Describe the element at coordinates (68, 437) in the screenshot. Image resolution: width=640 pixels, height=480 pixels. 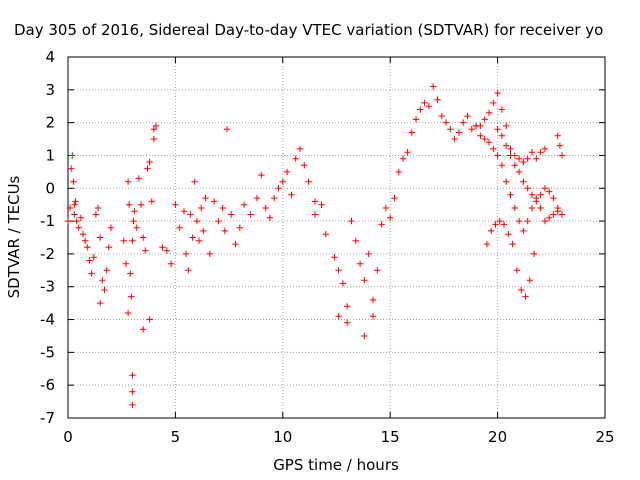
I see `x-tick-label: 0` at that location.